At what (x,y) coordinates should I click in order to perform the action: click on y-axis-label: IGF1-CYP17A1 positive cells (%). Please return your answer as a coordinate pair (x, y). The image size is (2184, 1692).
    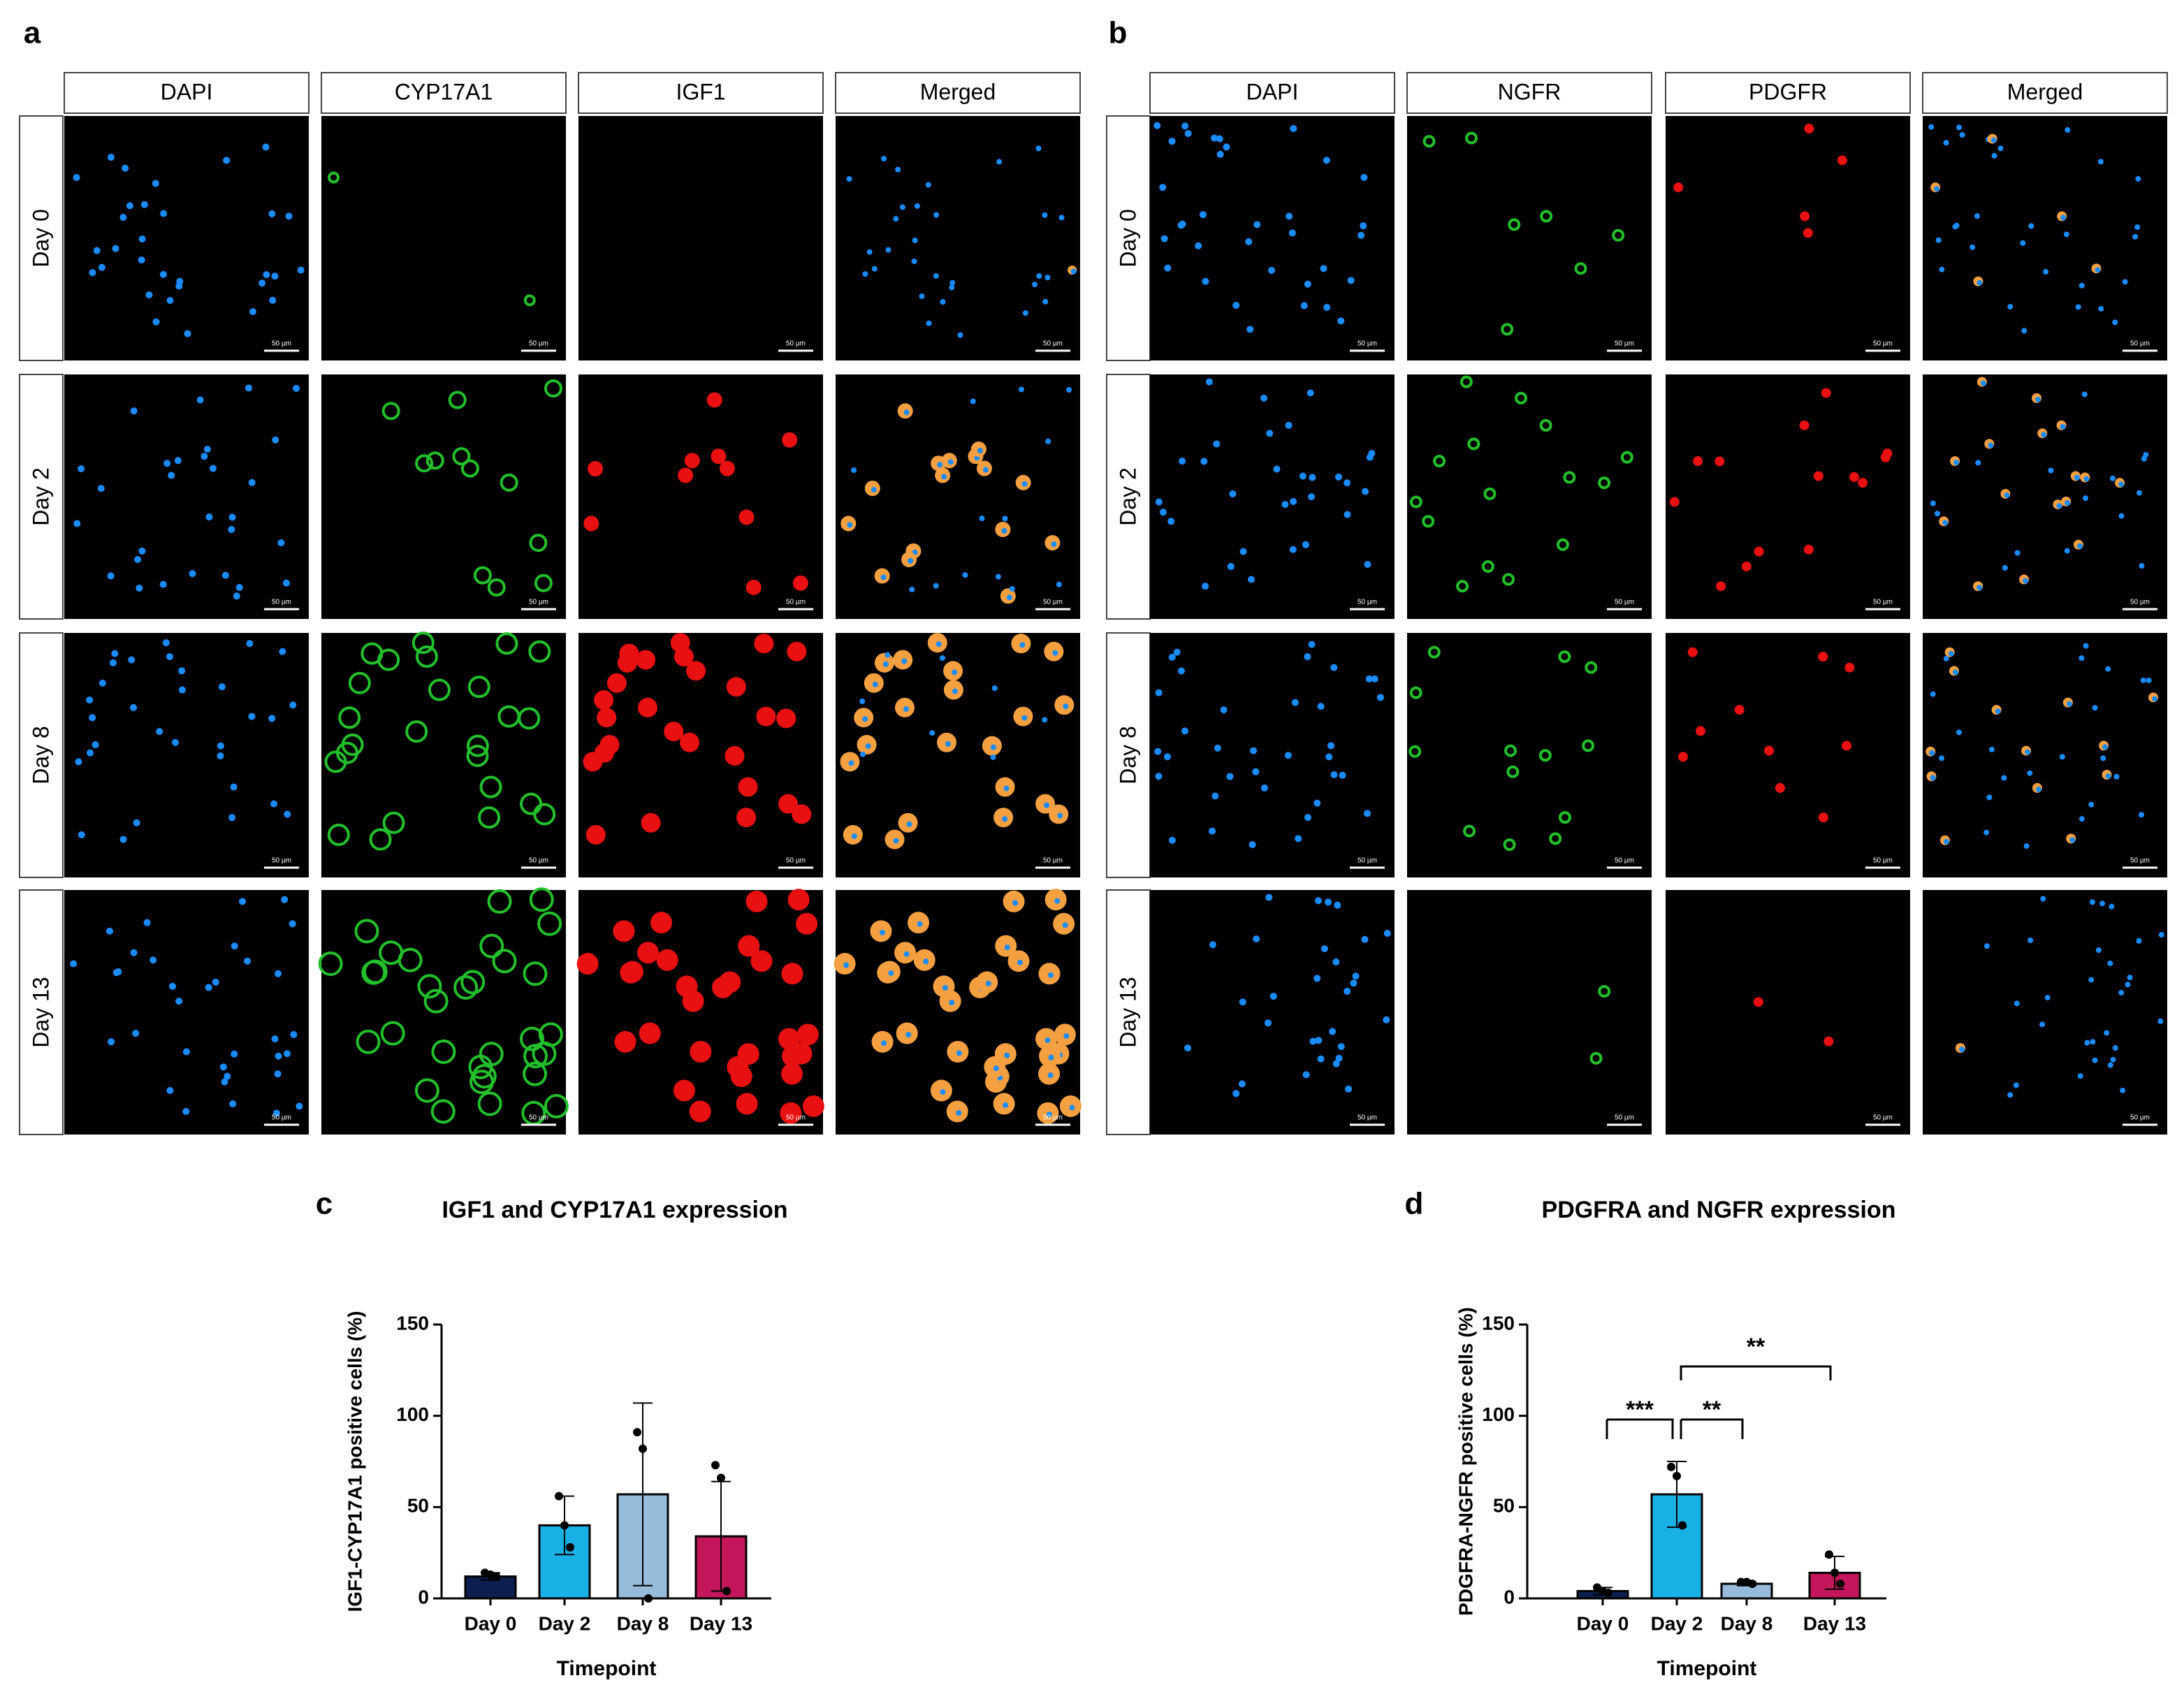
    Looking at the image, I should click on (354, 1461).